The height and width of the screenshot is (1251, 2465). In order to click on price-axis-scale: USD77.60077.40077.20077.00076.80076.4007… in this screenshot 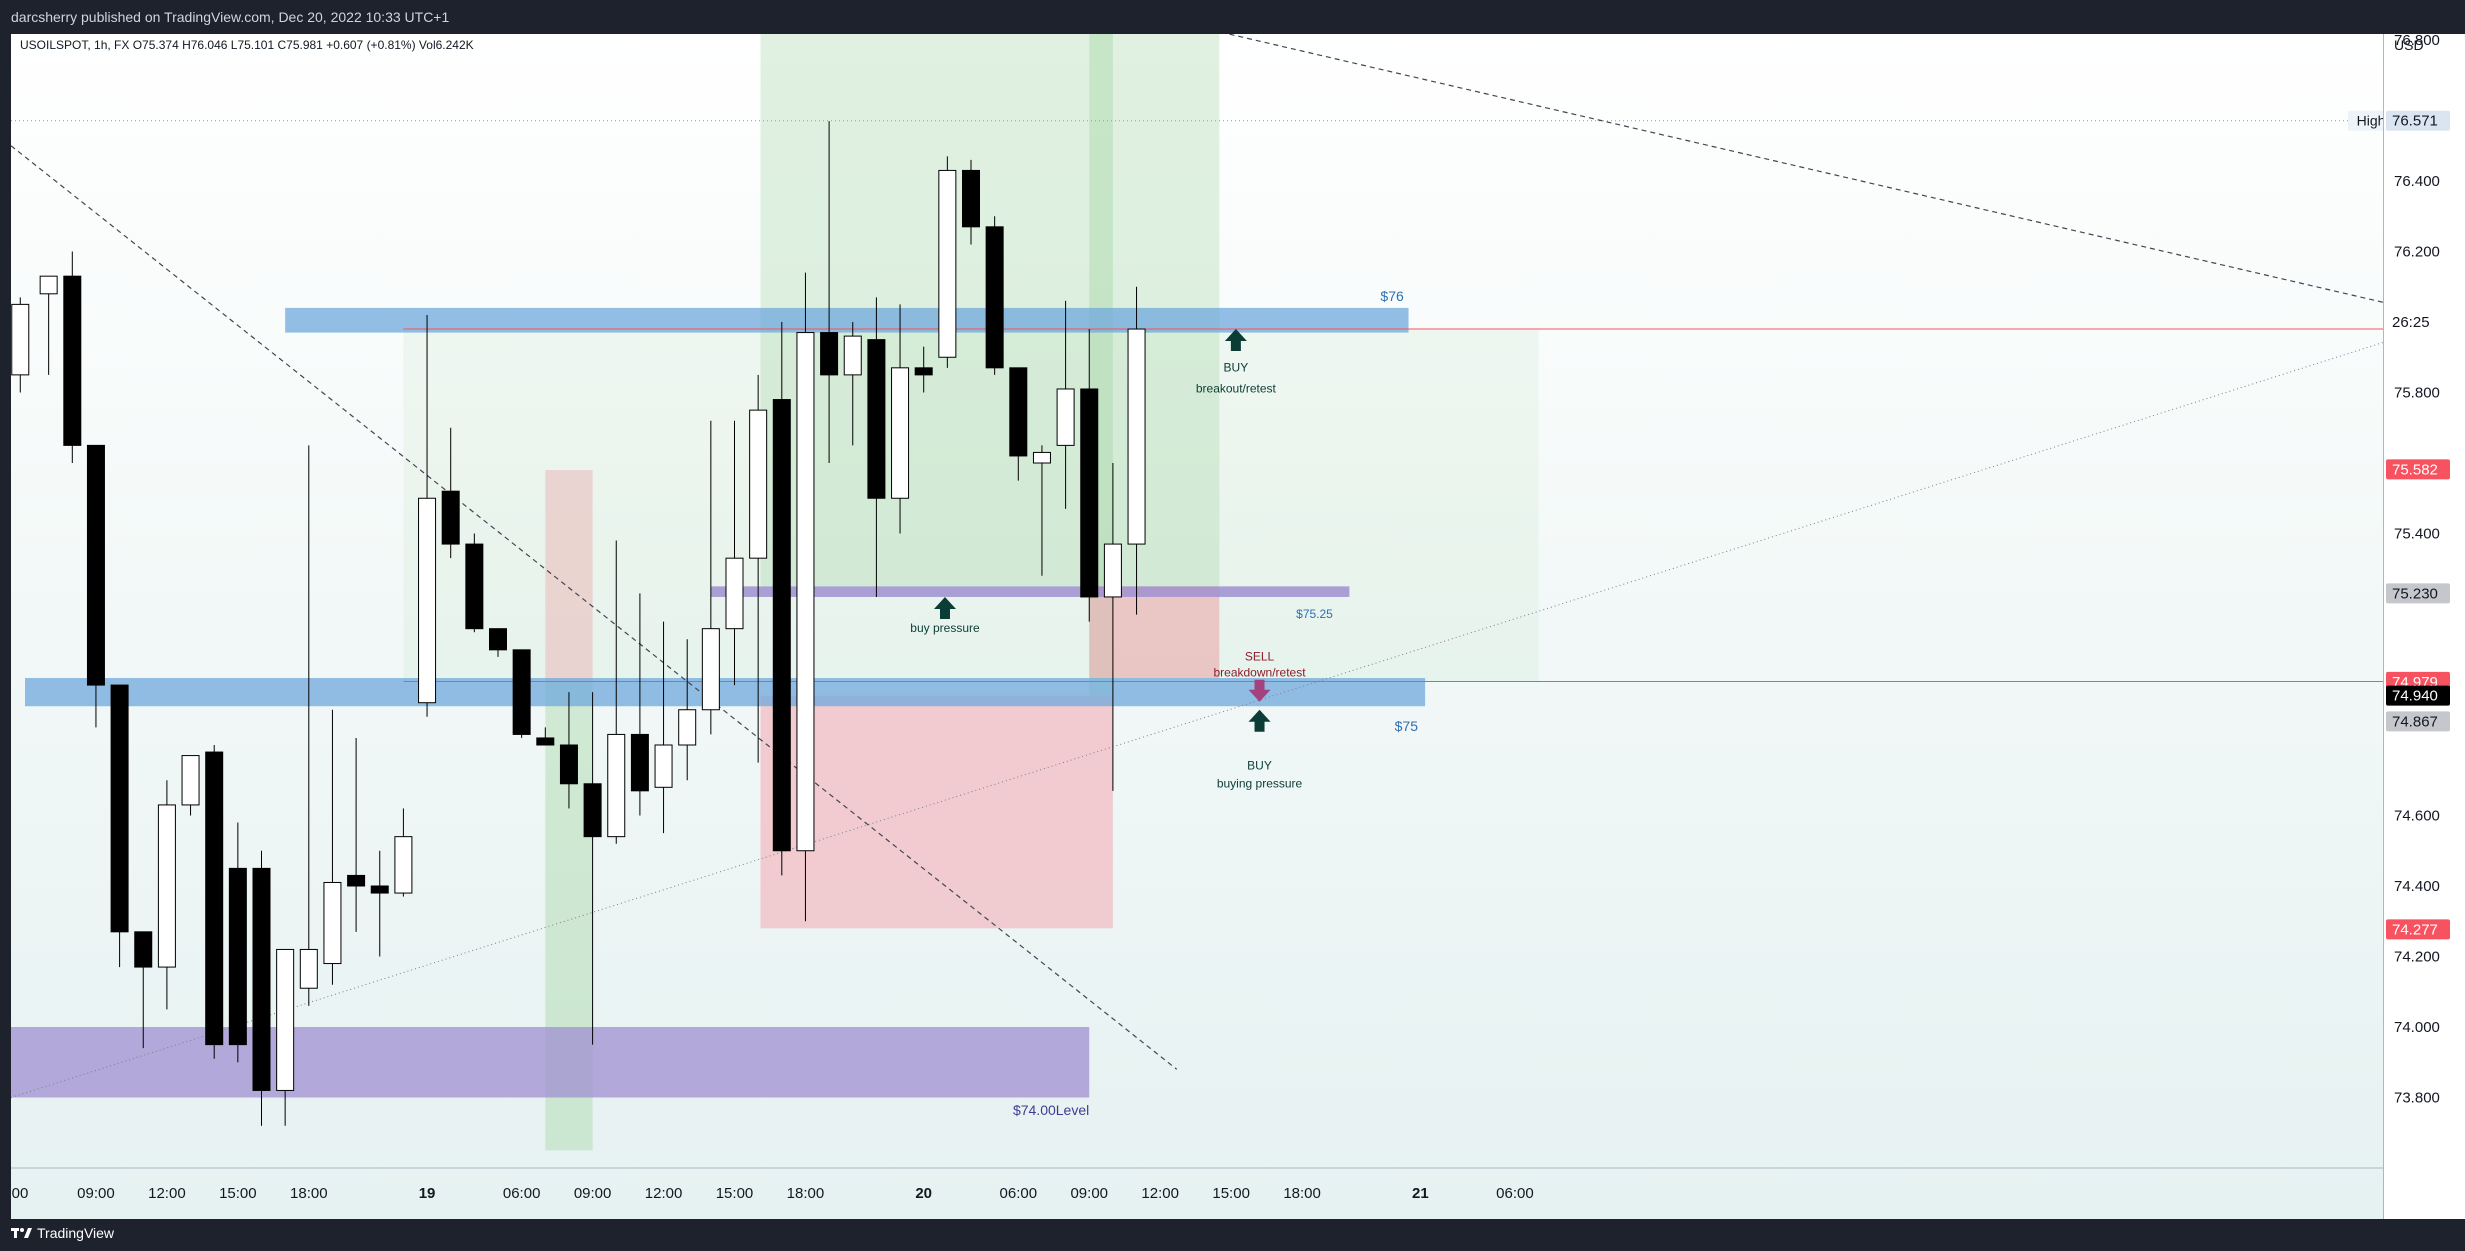, I will do `click(2424, 625)`.